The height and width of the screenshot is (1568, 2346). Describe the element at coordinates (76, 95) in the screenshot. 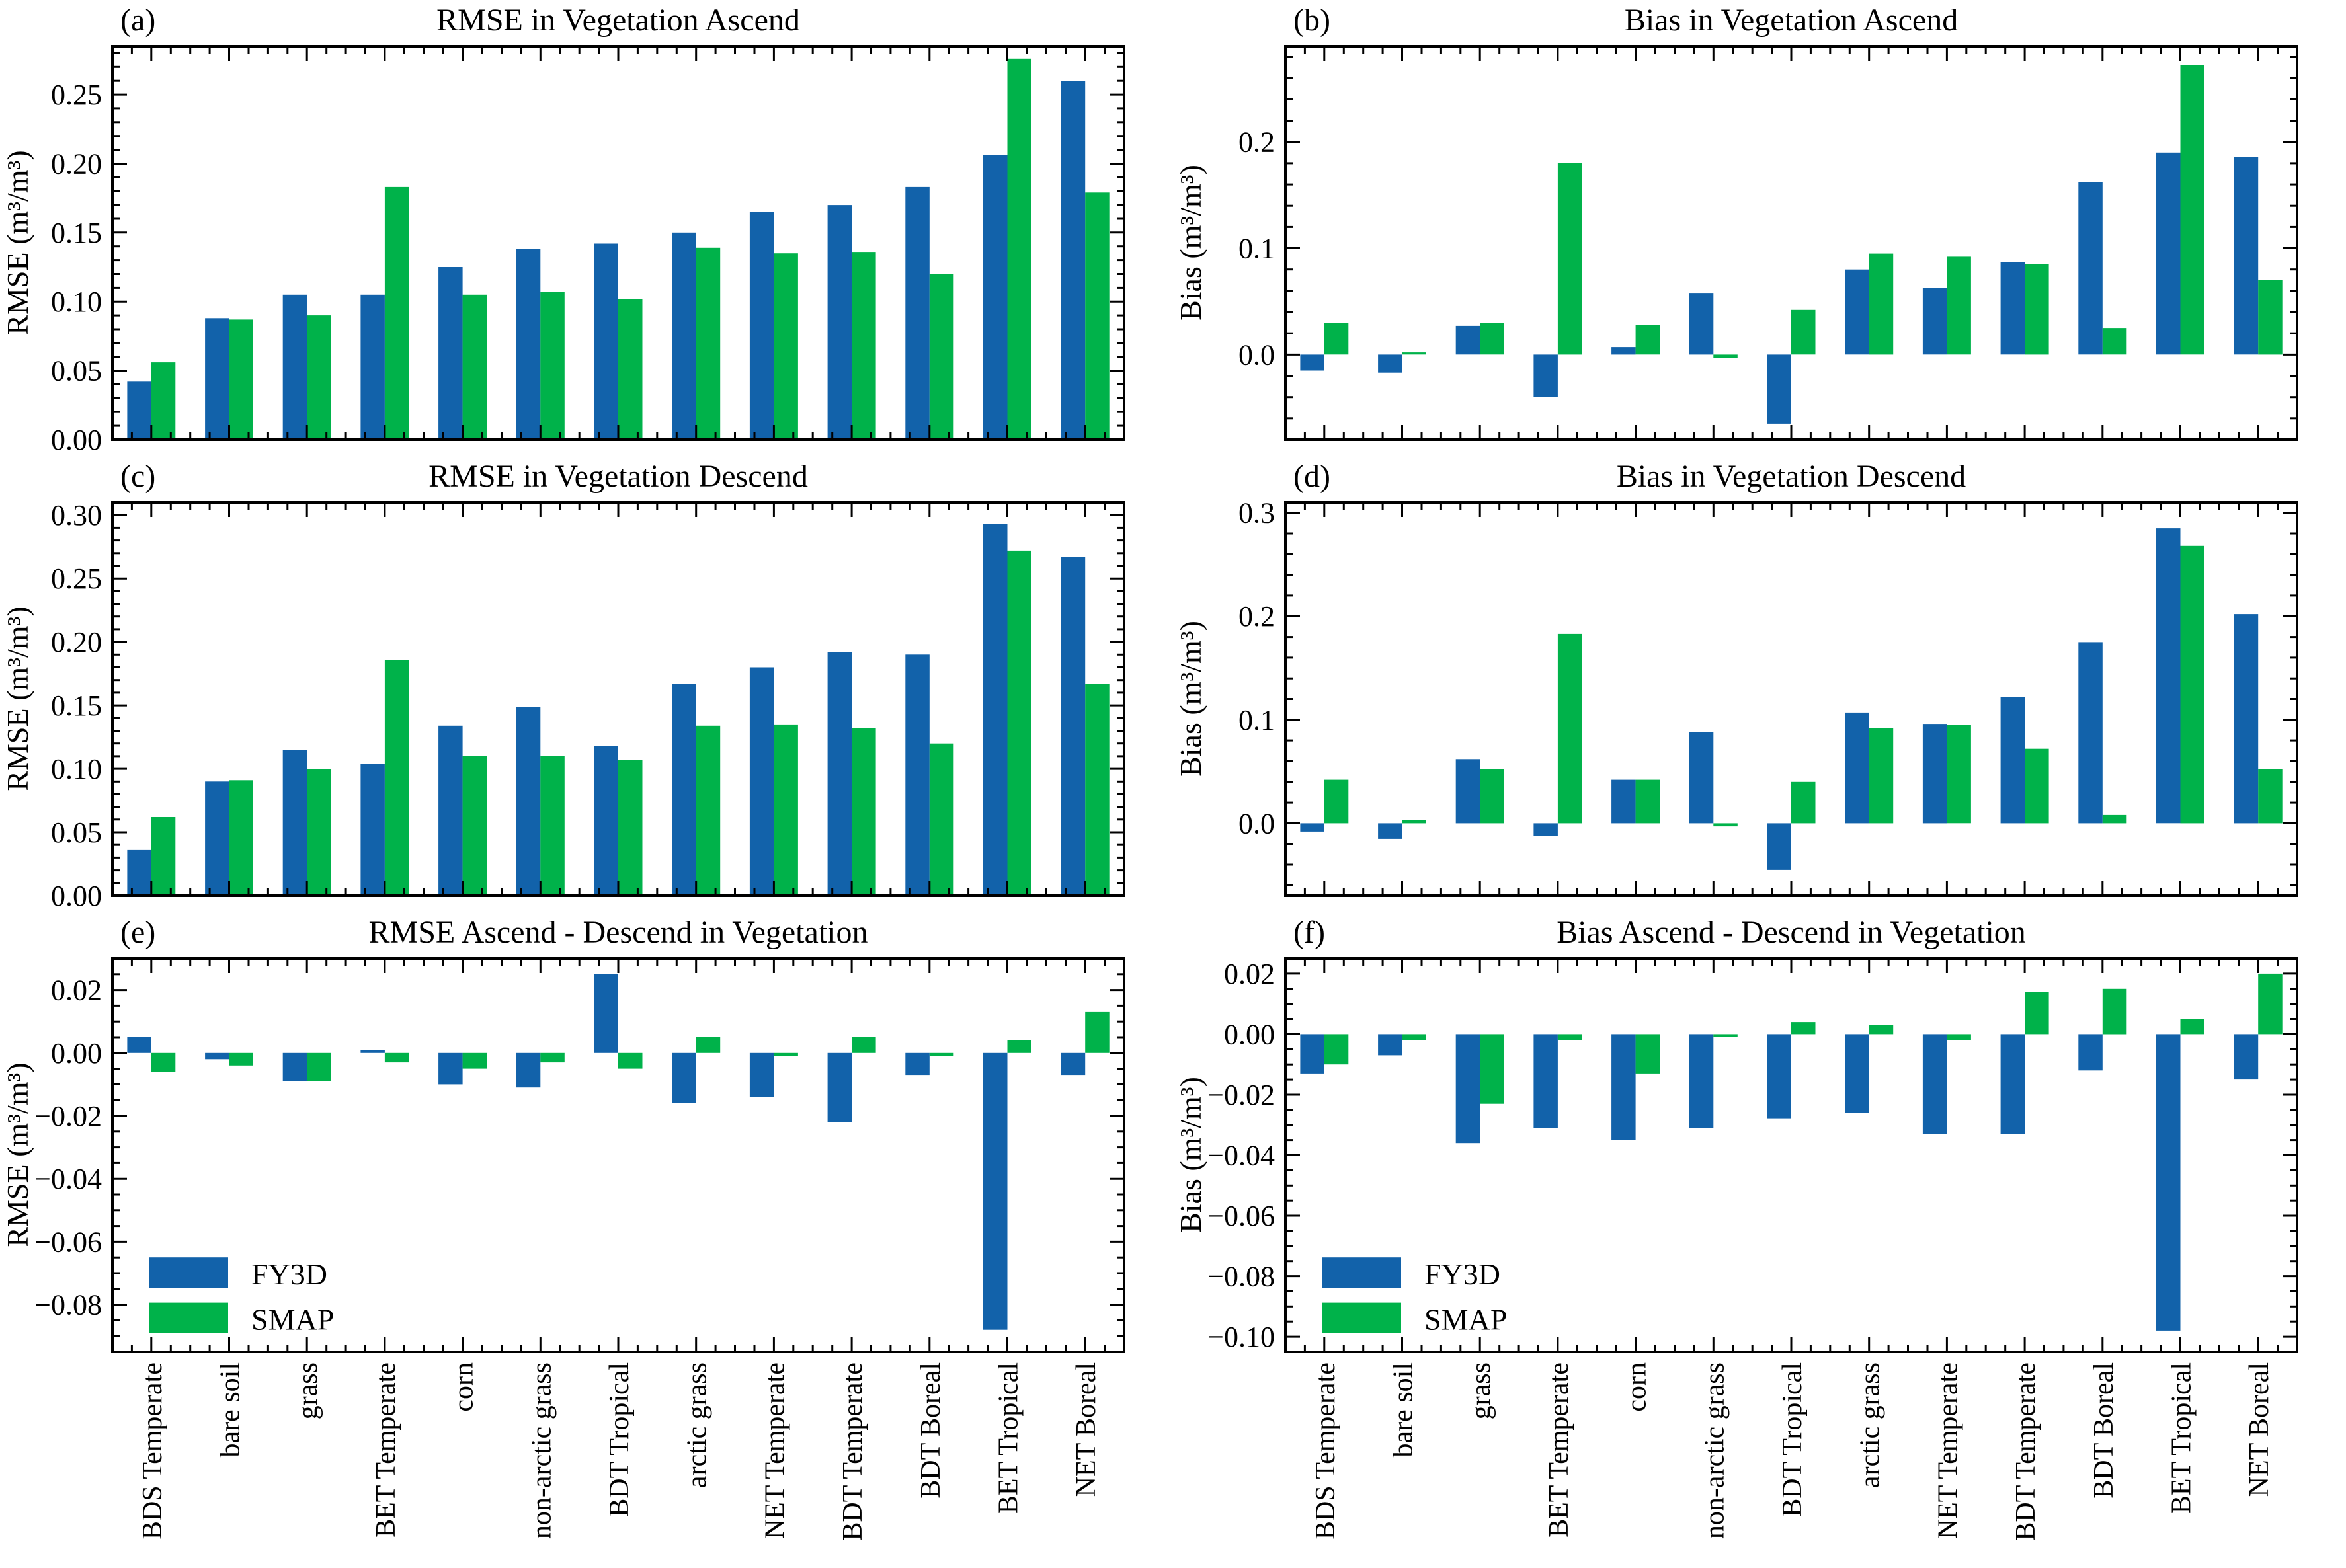

I see `y-tick-label: 0.25` at that location.